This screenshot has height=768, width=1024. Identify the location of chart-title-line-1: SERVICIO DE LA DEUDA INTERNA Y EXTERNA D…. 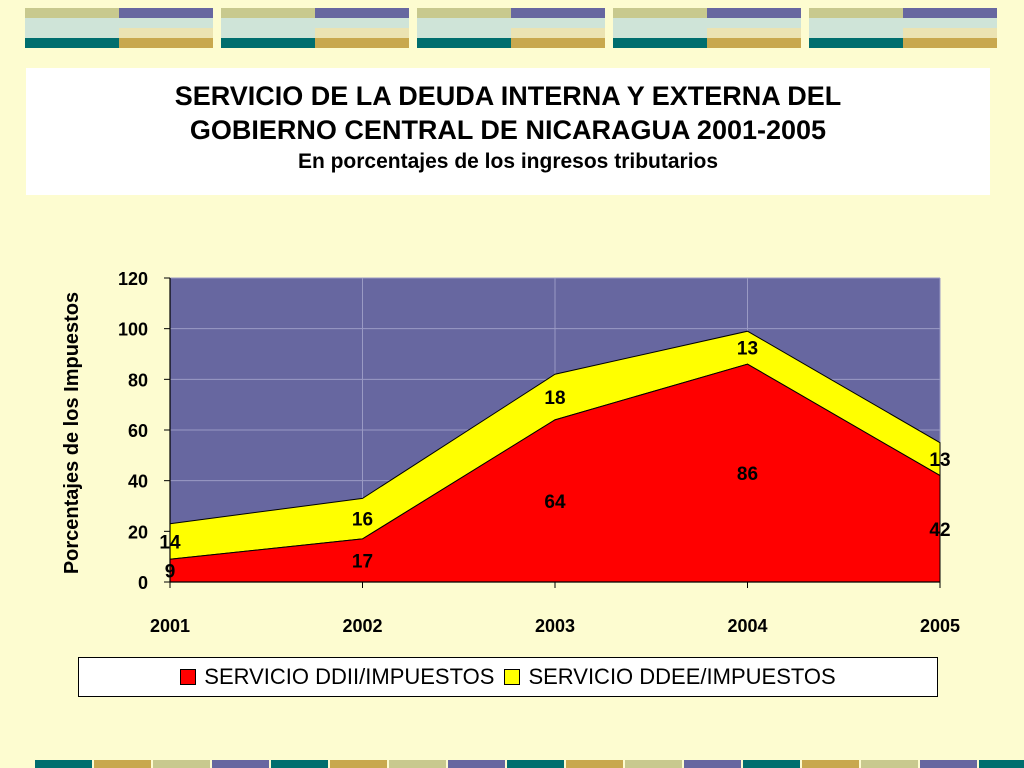
(508, 96).